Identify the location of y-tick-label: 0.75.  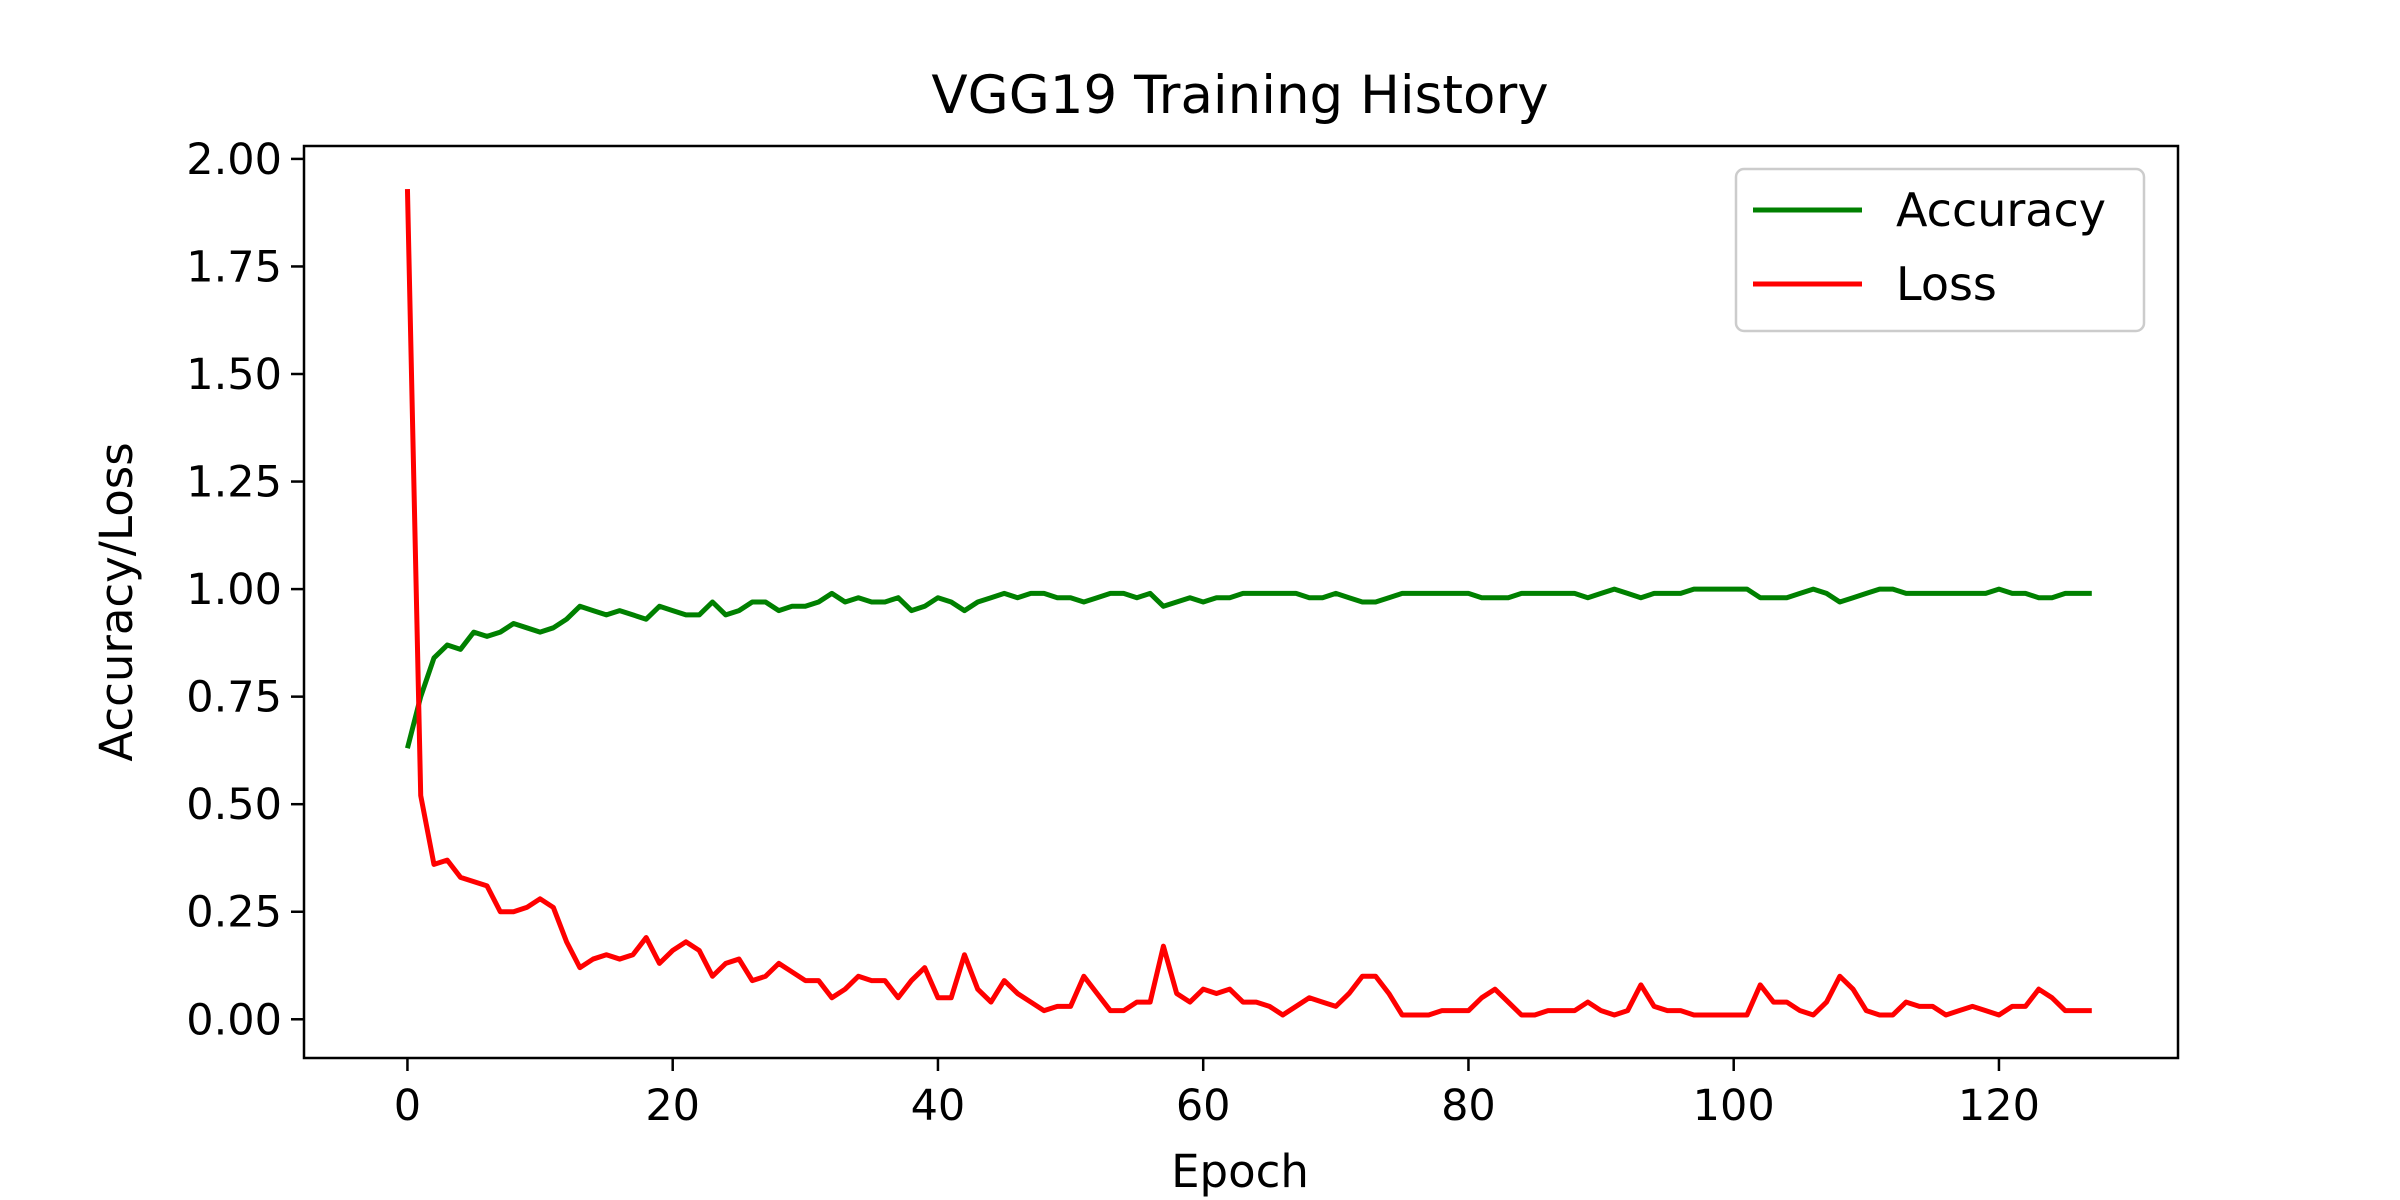
(234, 698).